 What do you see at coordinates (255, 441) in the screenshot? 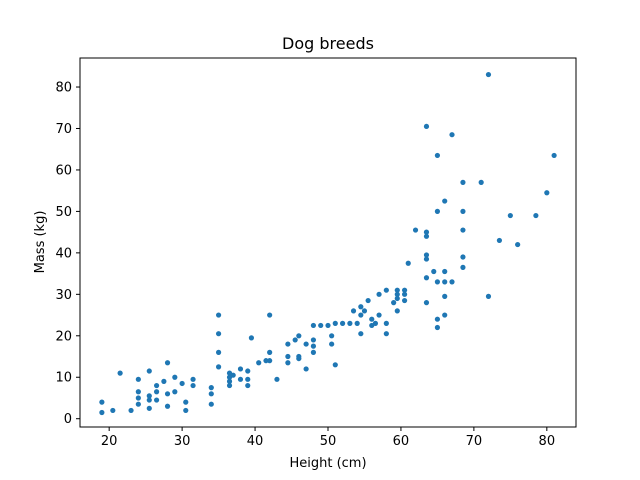
I see `x-tick-label-40: 40` at bounding box center [255, 441].